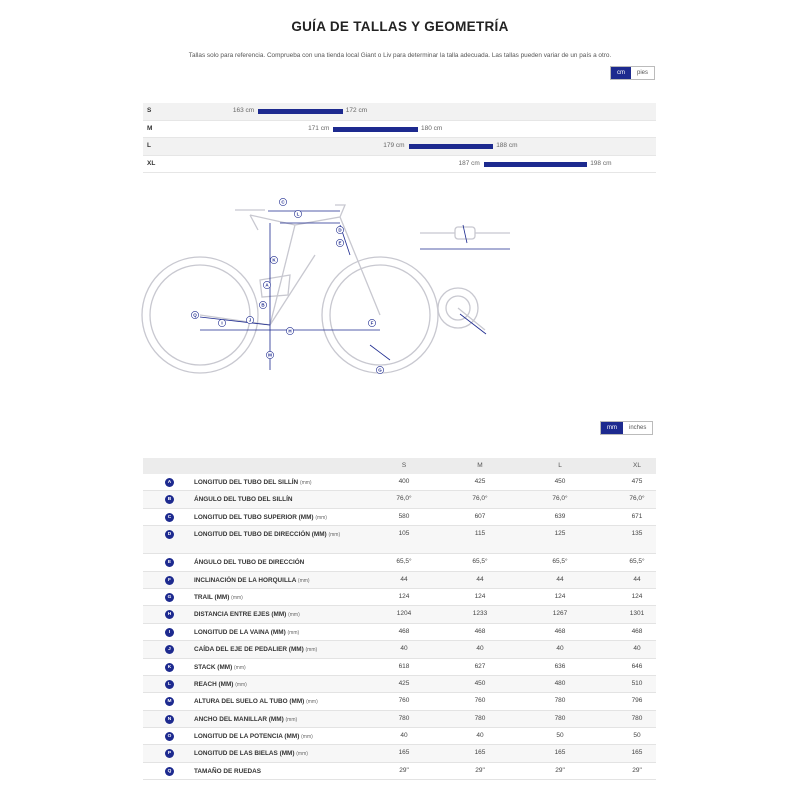  What do you see at coordinates (404, 718) in the screenshot?
I see `geometry-value: 780` at bounding box center [404, 718].